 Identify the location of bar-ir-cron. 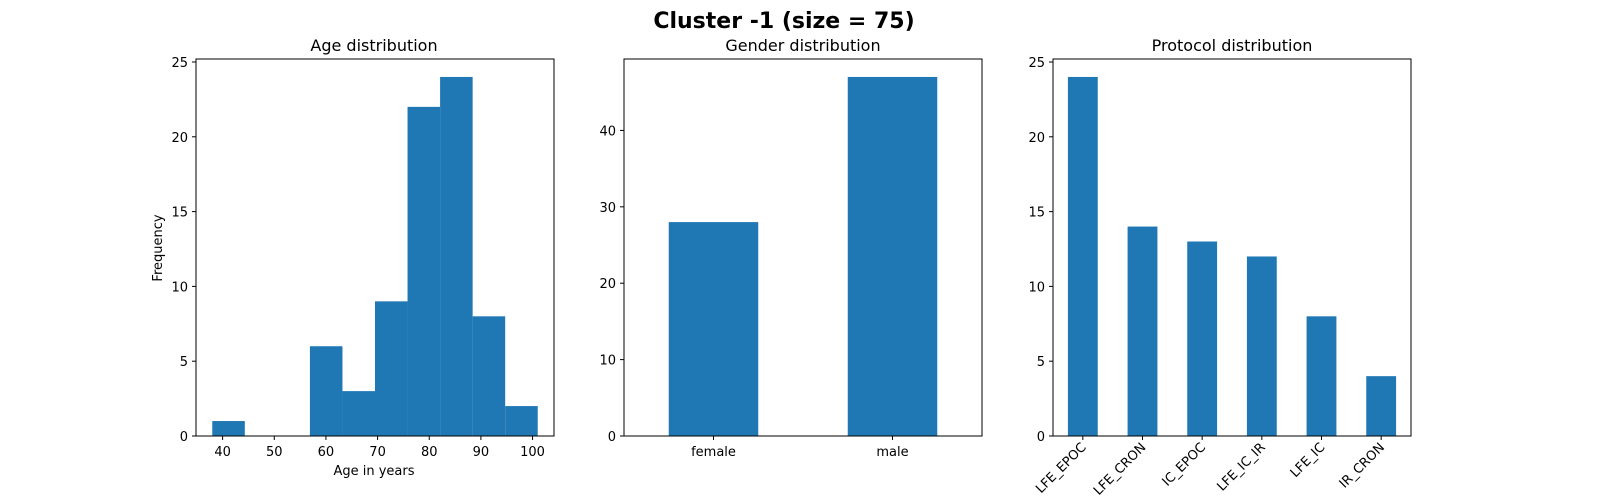
(1381, 406).